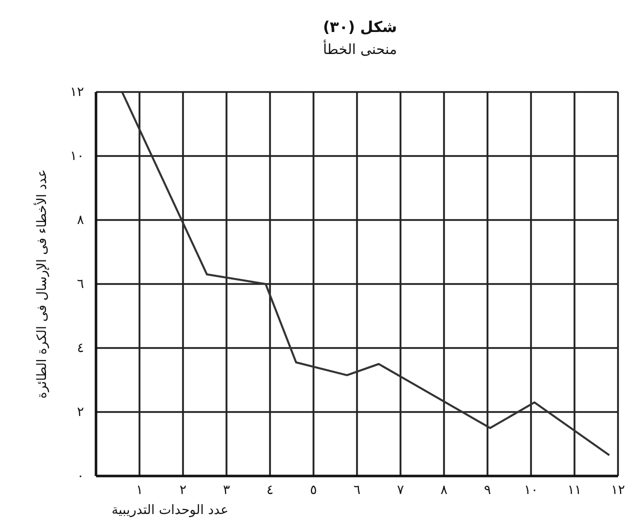 The height and width of the screenshot is (519, 635). Describe the element at coordinates (77, 156) in the screenshot. I see `y-tick-label: ١٠` at that location.